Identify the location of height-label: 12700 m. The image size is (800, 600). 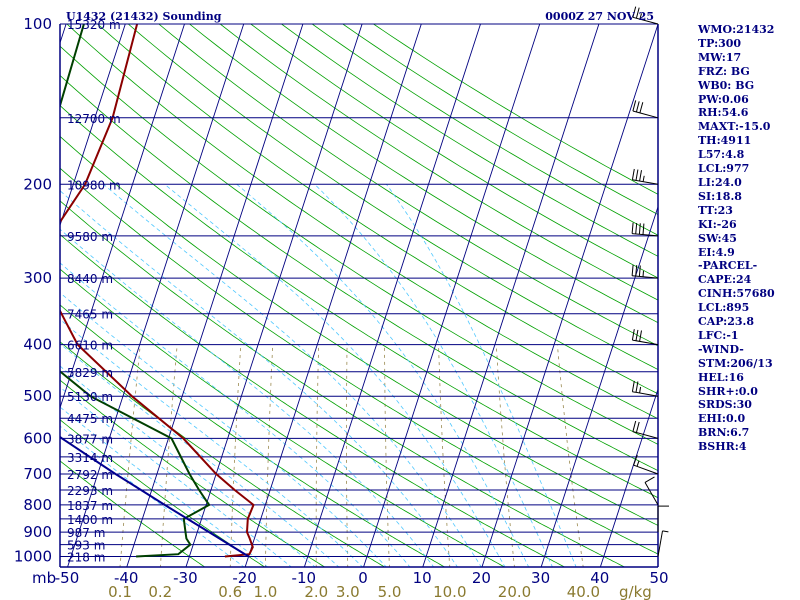
(94, 119).